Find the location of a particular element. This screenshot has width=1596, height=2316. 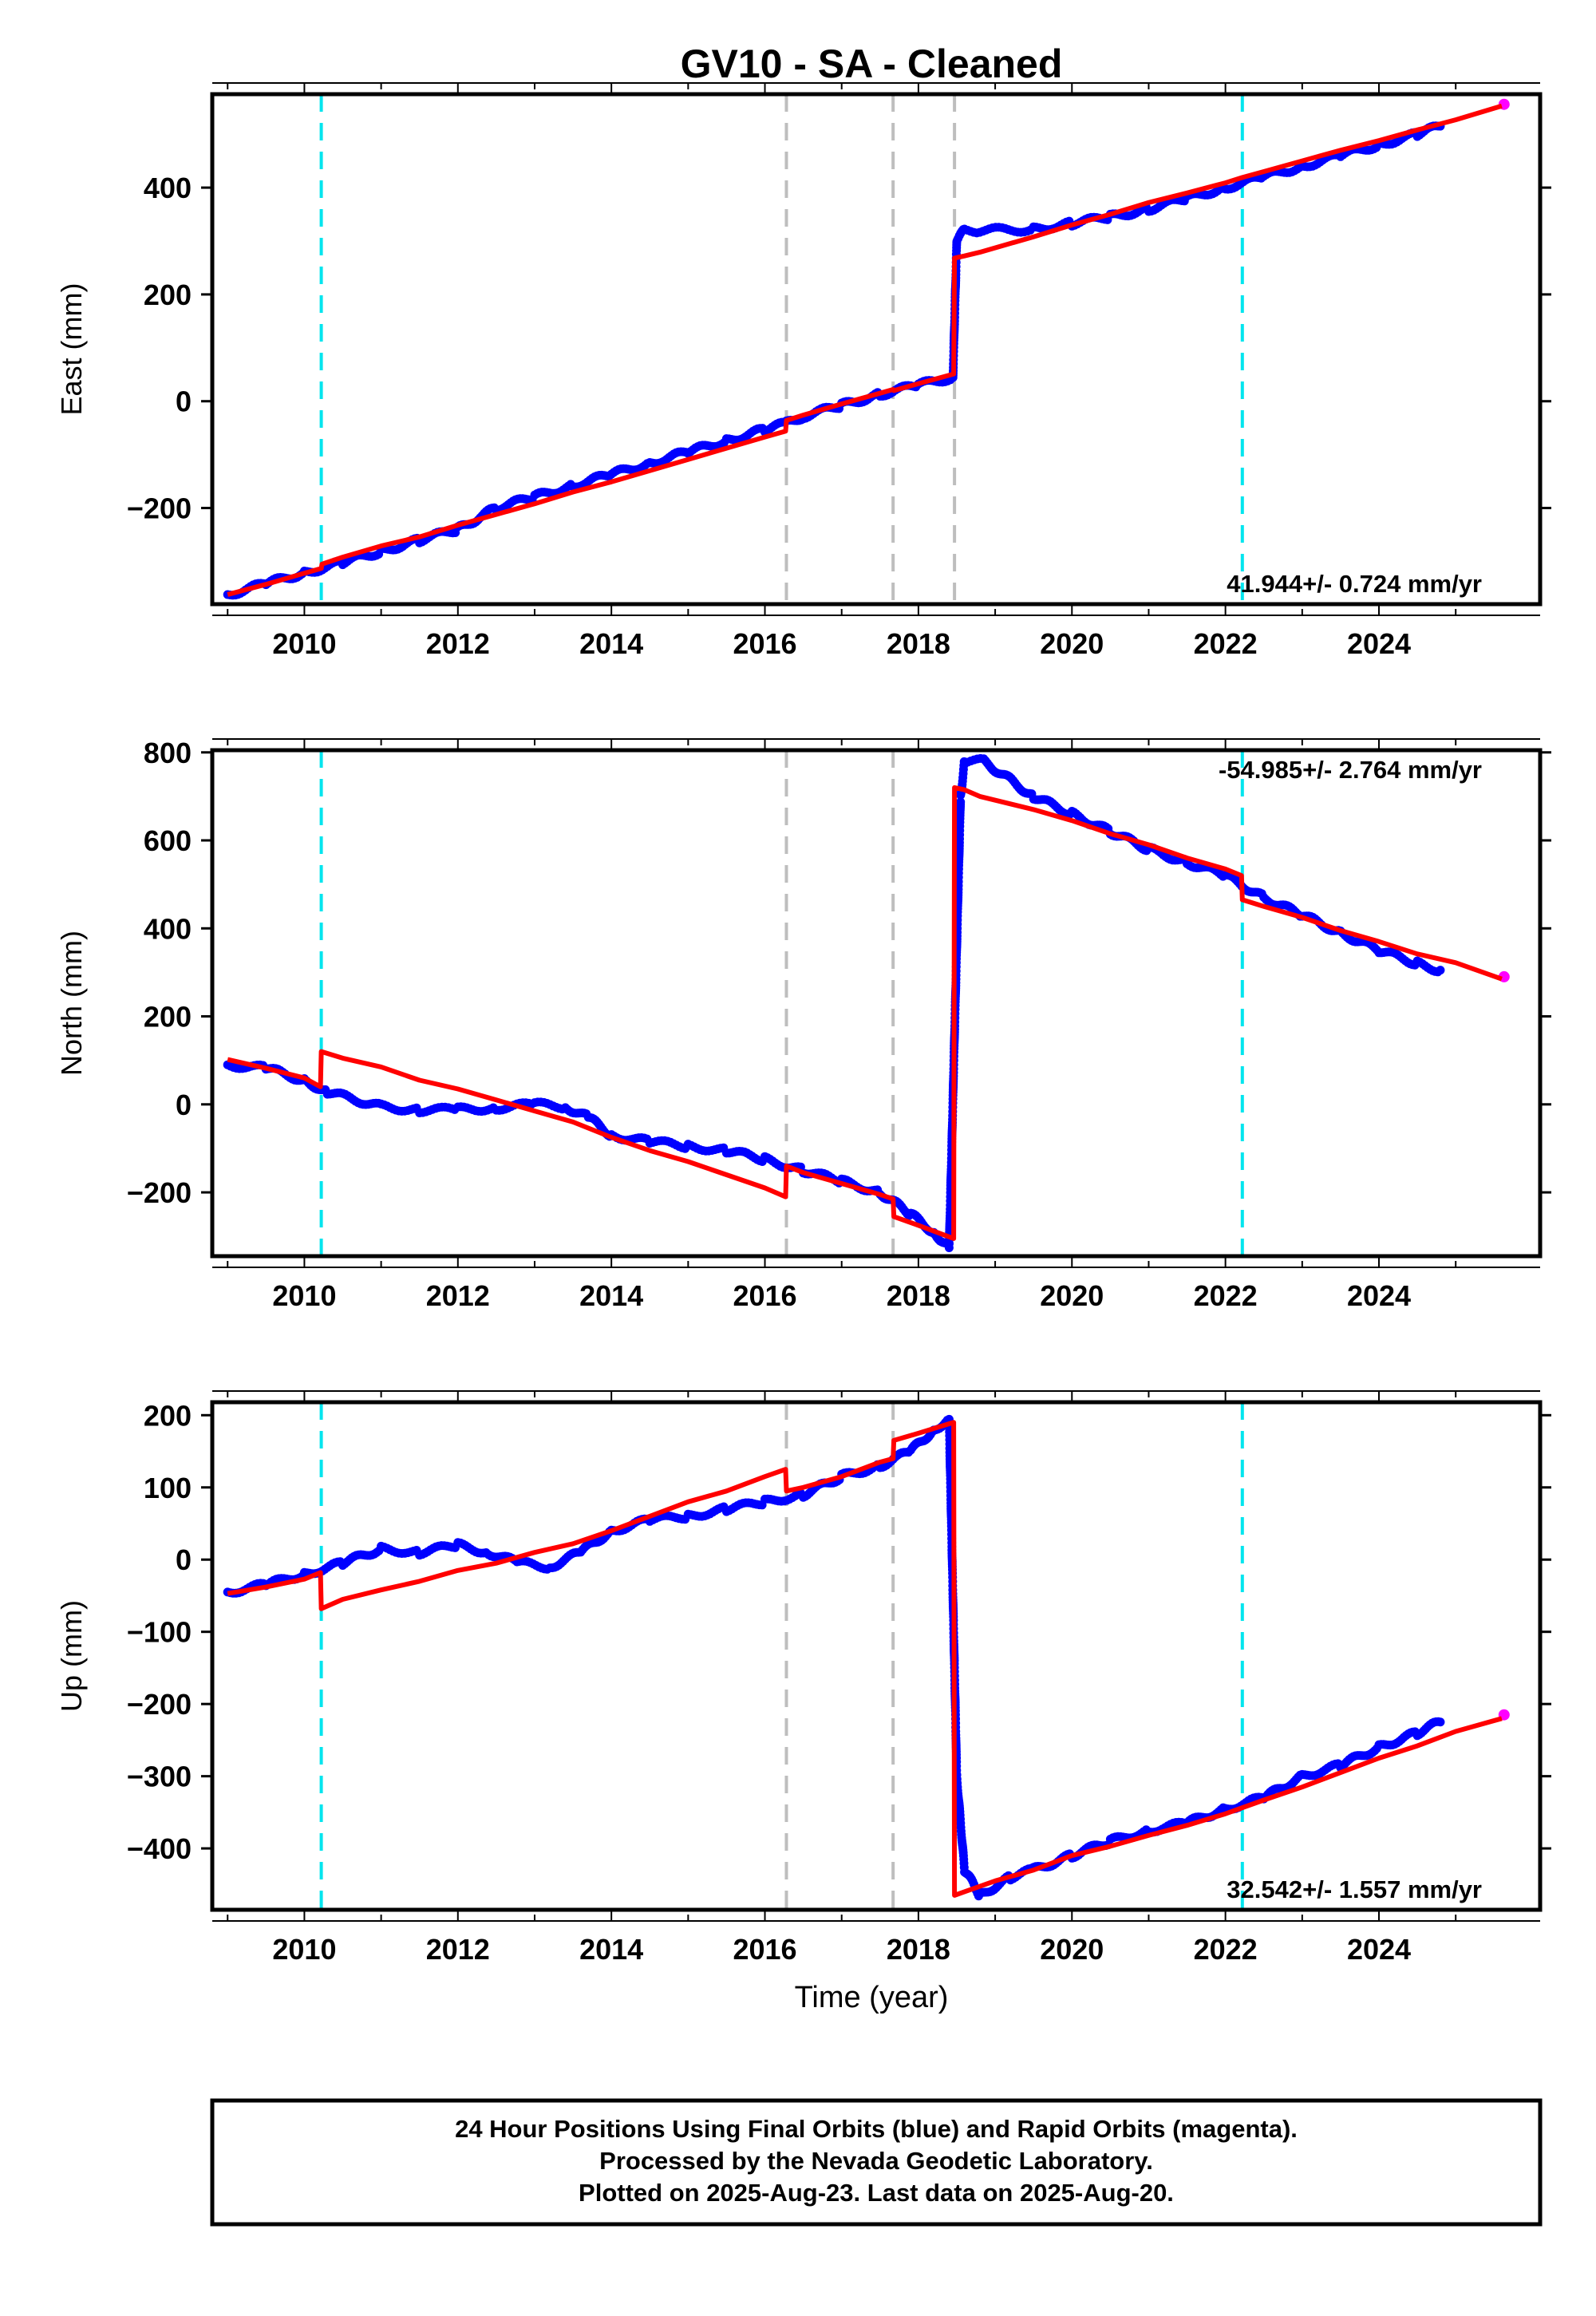

y-tick-label: −300 is located at coordinates (159, 1777).